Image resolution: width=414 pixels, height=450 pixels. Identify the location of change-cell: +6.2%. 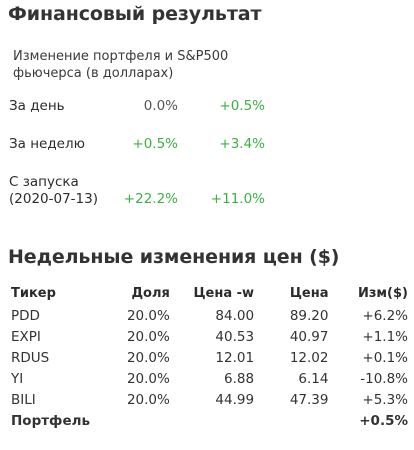
(385, 315).